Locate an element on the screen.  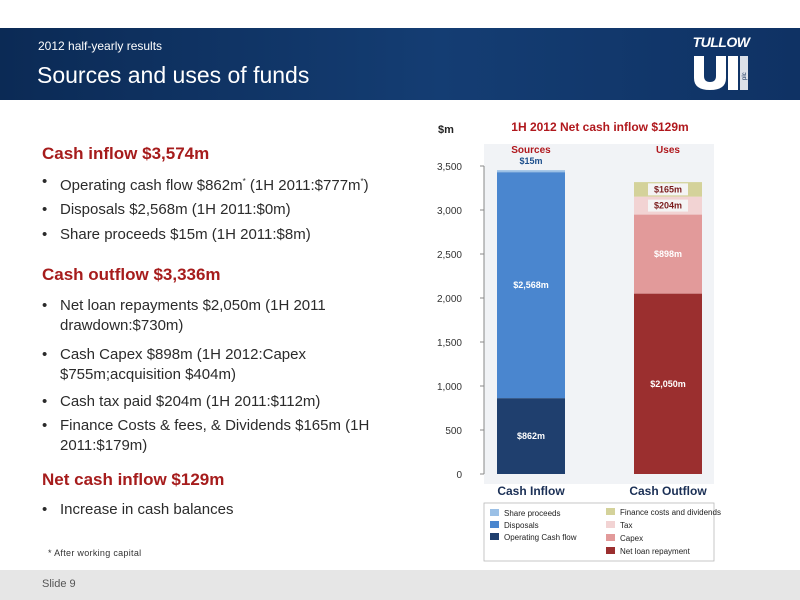
header-subtitle: 2012 half-yearly results is located at coordinates (100, 46).